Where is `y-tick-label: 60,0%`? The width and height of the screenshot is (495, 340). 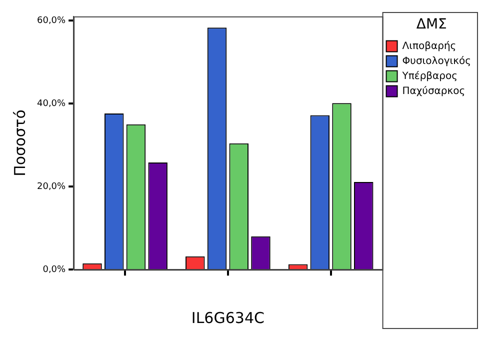
y-tick-label: 60,0% is located at coordinates (51, 21).